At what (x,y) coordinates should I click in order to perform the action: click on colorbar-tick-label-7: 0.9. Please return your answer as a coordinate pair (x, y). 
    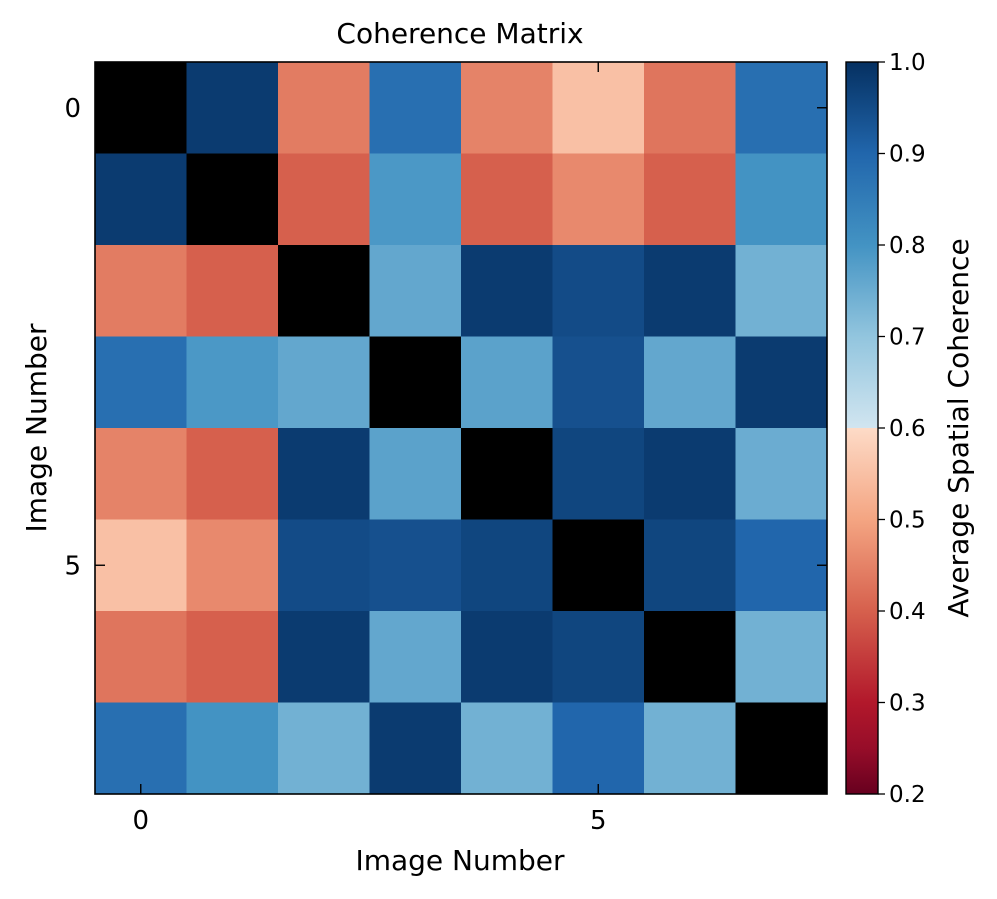
    Looking at the image, I should click on (907, 155).